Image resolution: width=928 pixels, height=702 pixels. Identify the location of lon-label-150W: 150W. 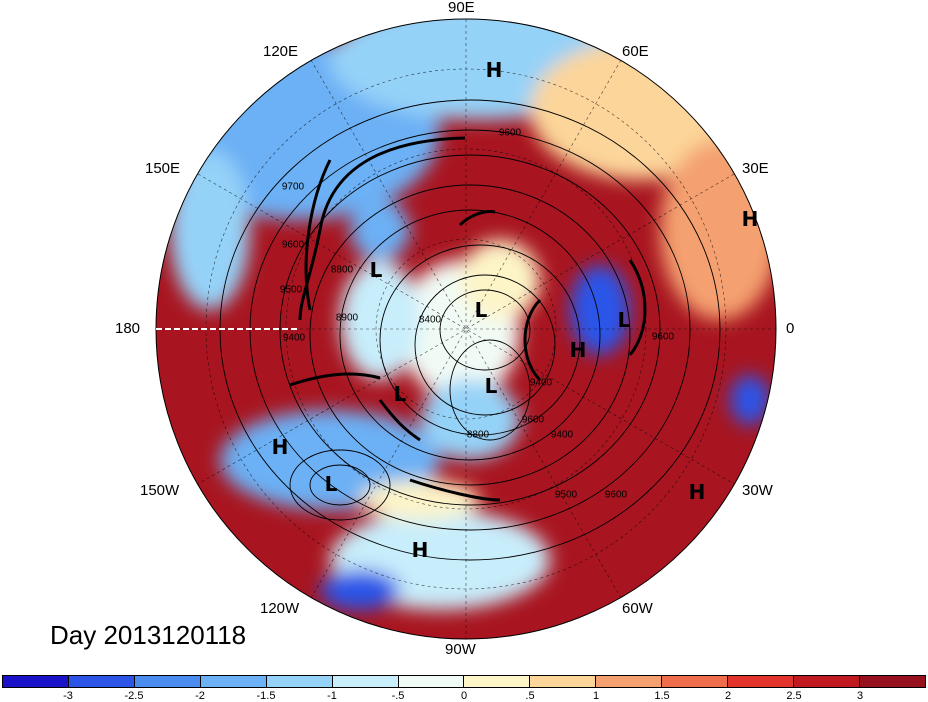
(160, 490).